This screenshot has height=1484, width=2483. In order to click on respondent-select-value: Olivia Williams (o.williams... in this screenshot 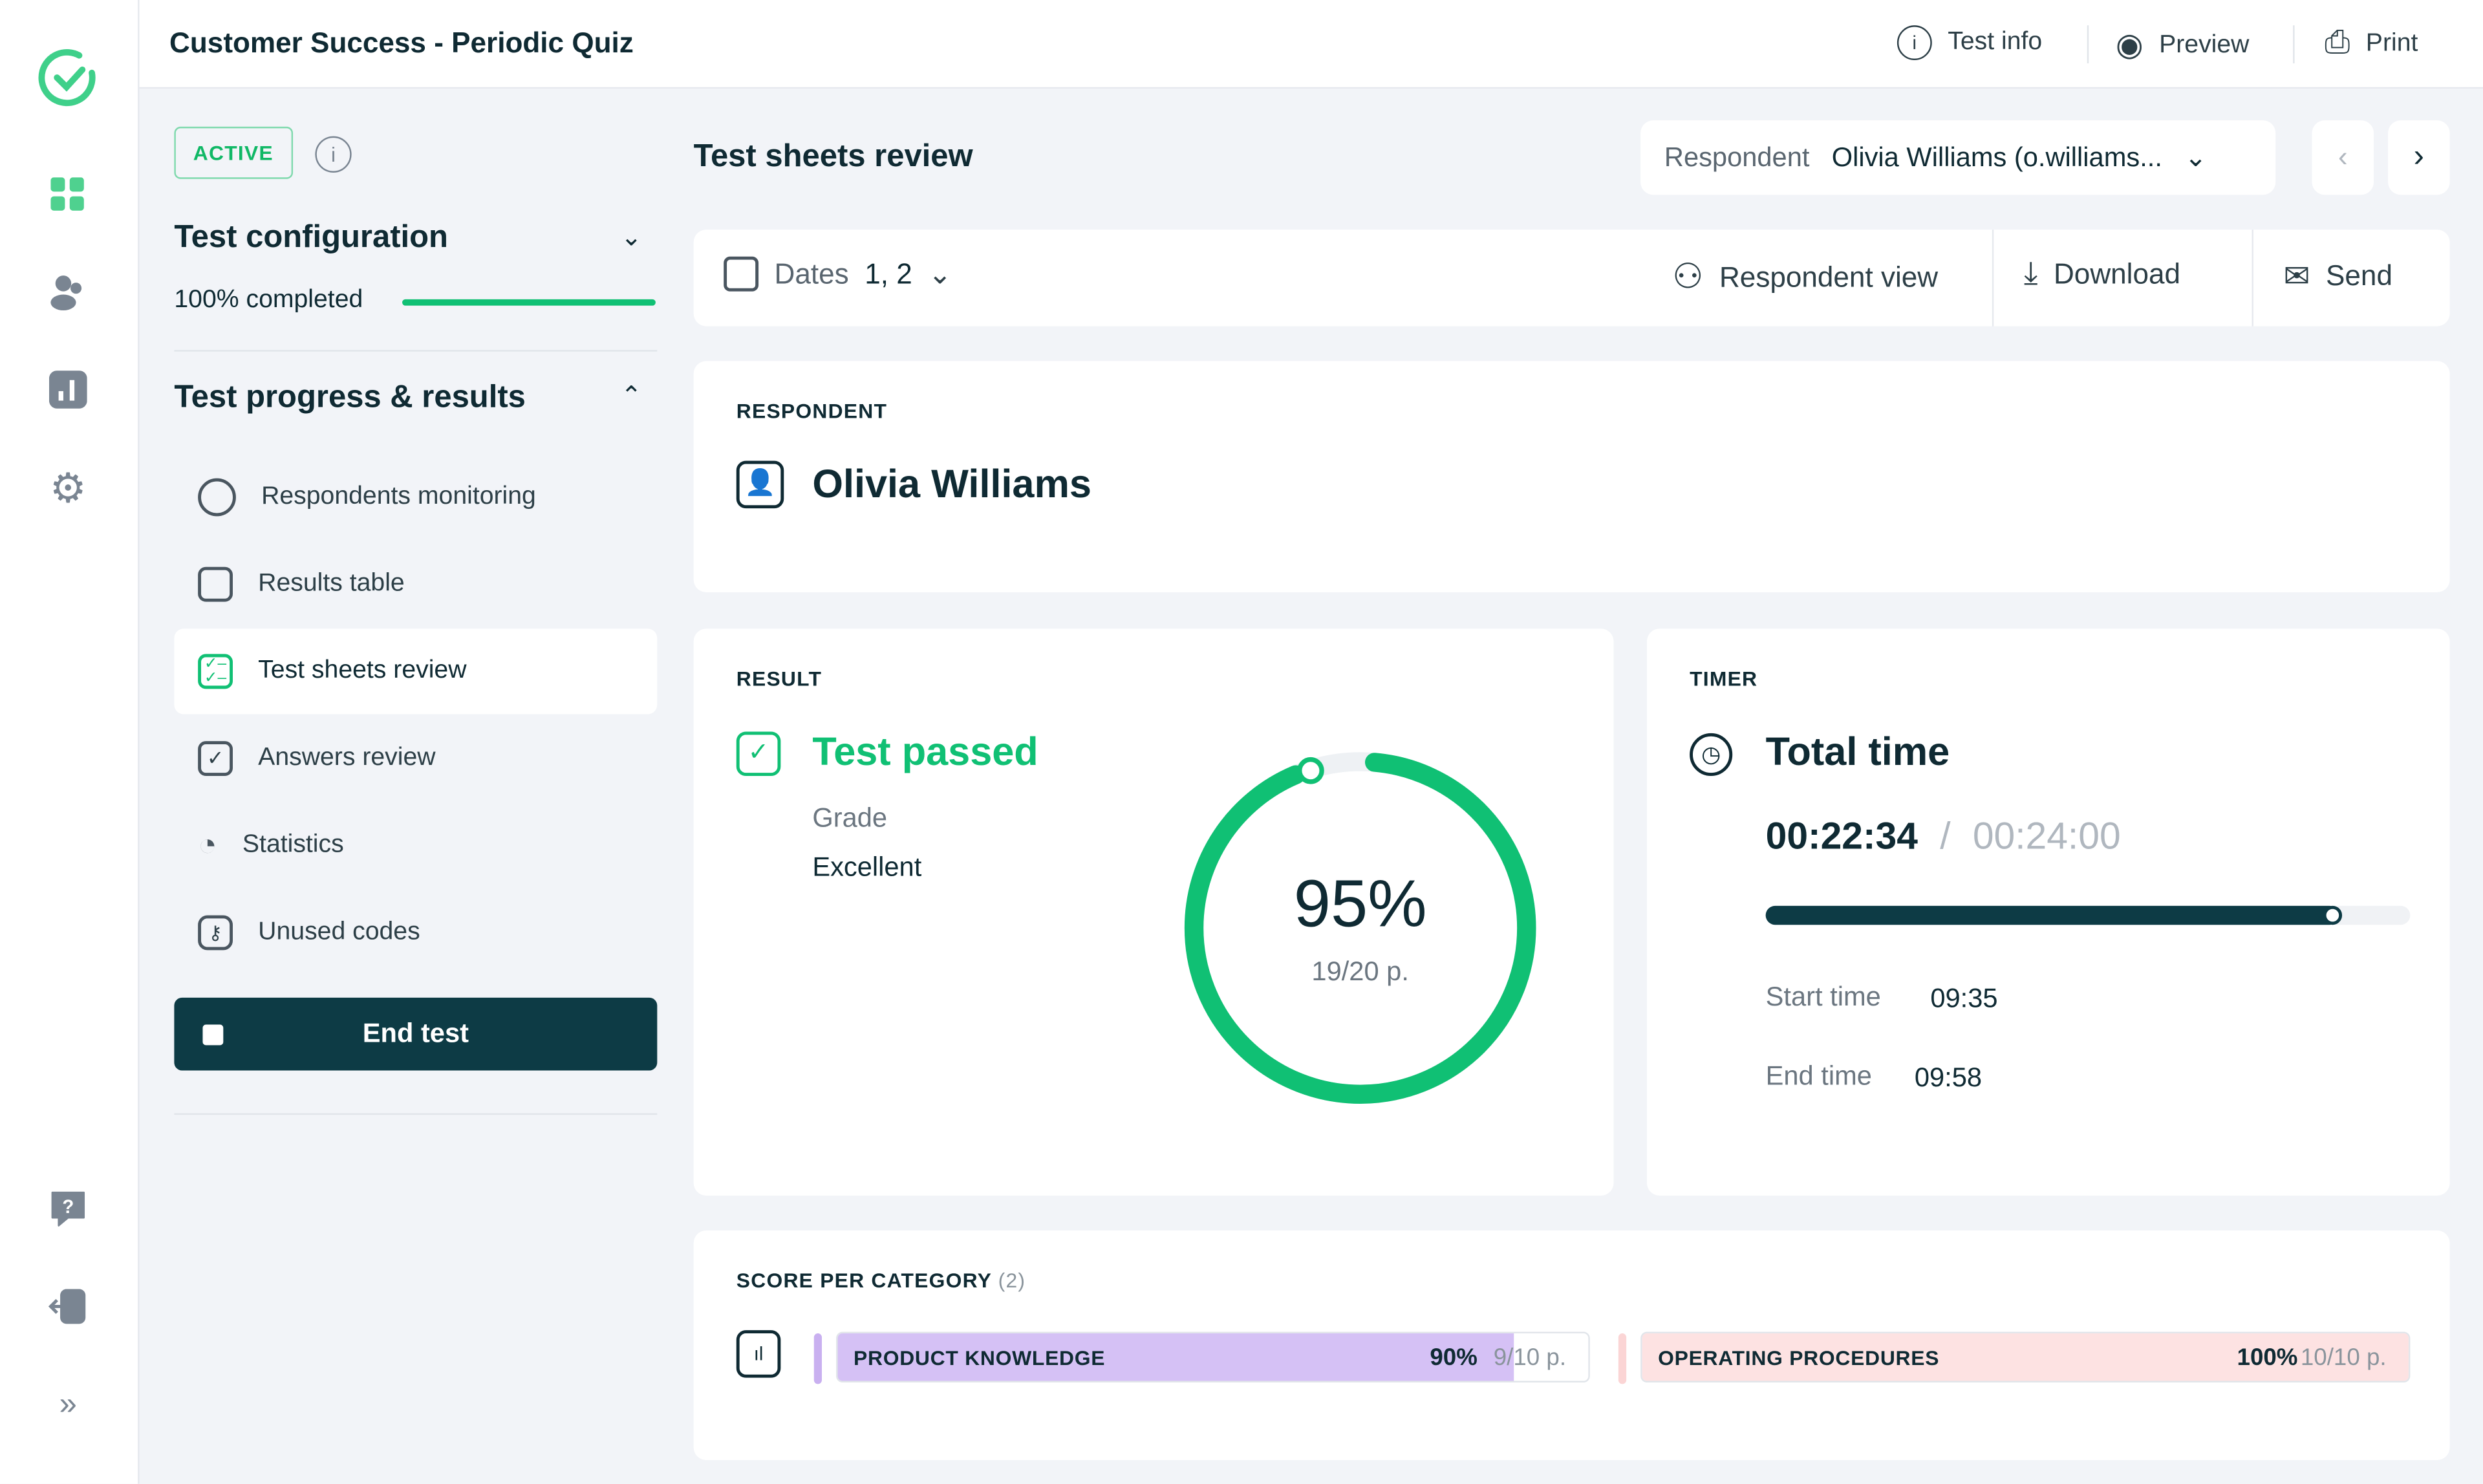, I will do `click(1996, 157)`.